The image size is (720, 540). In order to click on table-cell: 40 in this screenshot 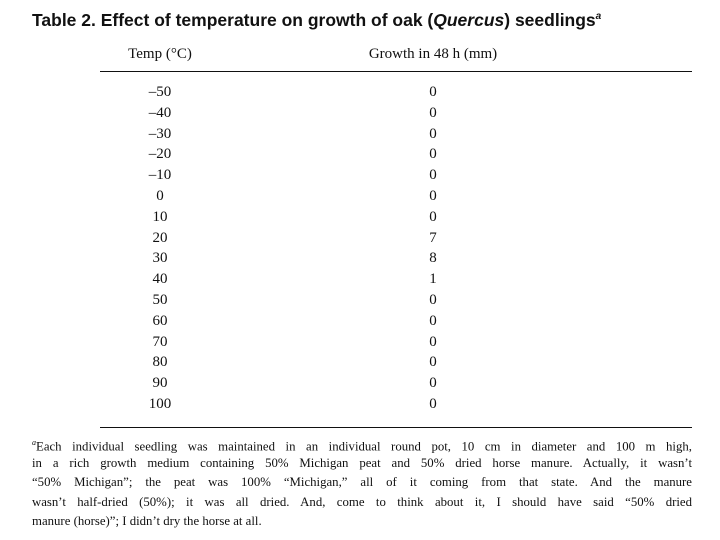, I will do `click(160, 279)`.